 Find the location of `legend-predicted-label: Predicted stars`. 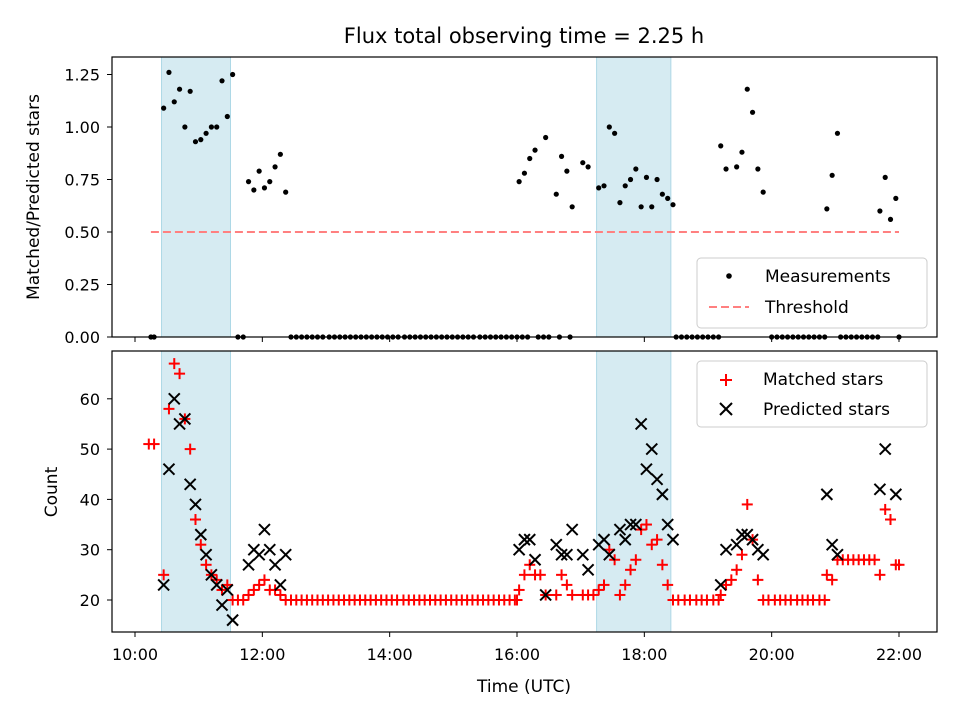

legend-predicted-label: Predicted stars is located at coordinates (826, 410).